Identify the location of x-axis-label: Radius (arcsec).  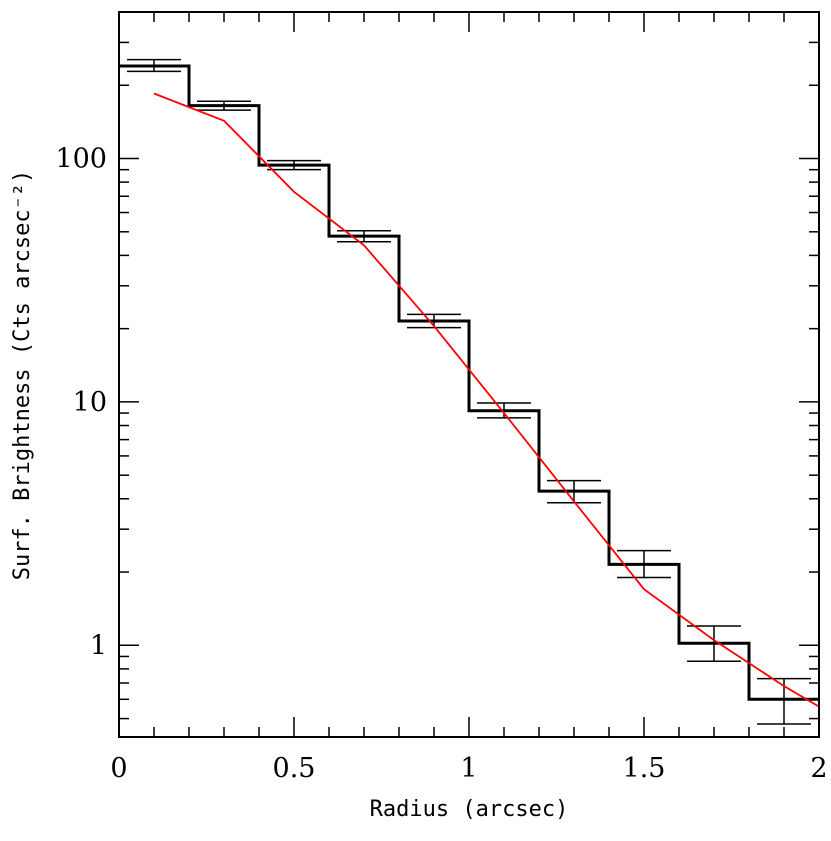
(469, 809).